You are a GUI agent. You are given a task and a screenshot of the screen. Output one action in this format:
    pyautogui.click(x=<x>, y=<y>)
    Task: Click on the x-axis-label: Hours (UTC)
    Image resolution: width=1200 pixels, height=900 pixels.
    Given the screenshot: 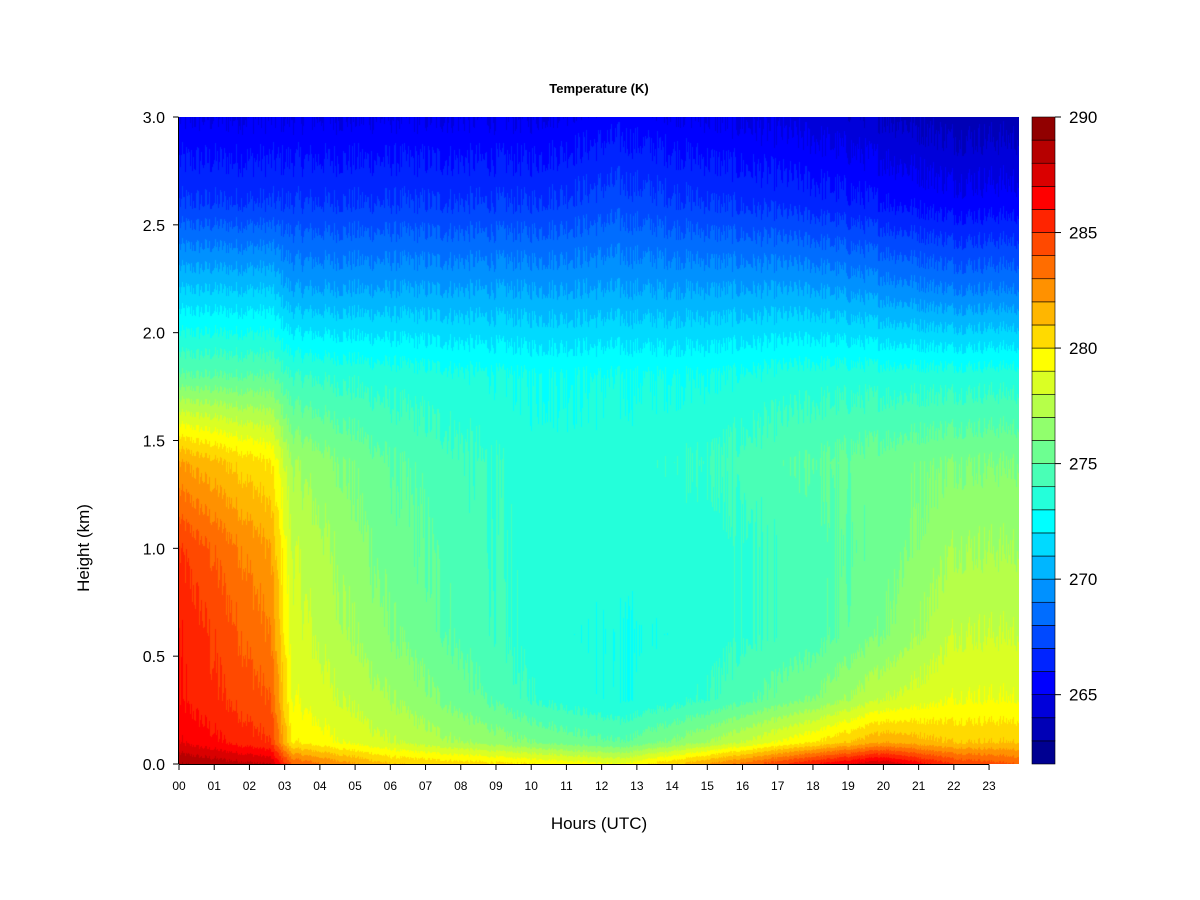 What is the action you would take?
    pyautogui.click(x=599, y=823)
    